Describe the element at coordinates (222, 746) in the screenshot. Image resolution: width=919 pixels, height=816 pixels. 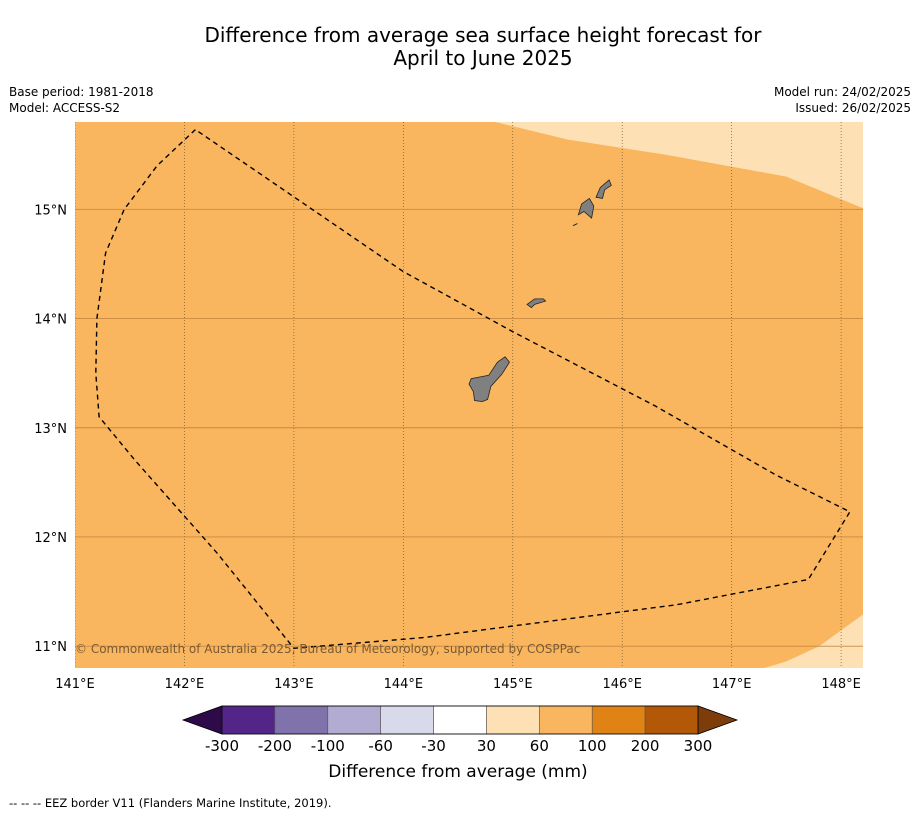
I see `colorbar-tick-label: -300` at that location.